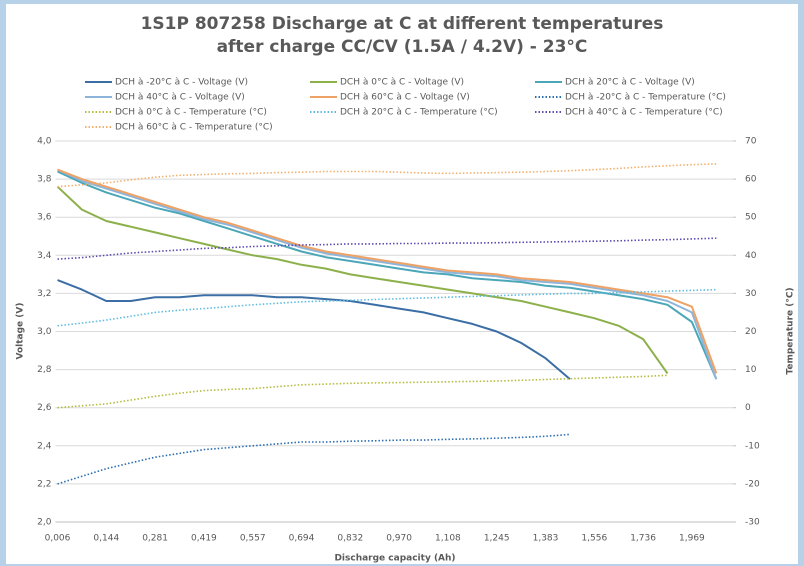 The image size is (804, 566). What do you see at coordinates (751, 332) in the screenshot?
I see `y2-tick-label: 20` at bounding box center [751, 332].